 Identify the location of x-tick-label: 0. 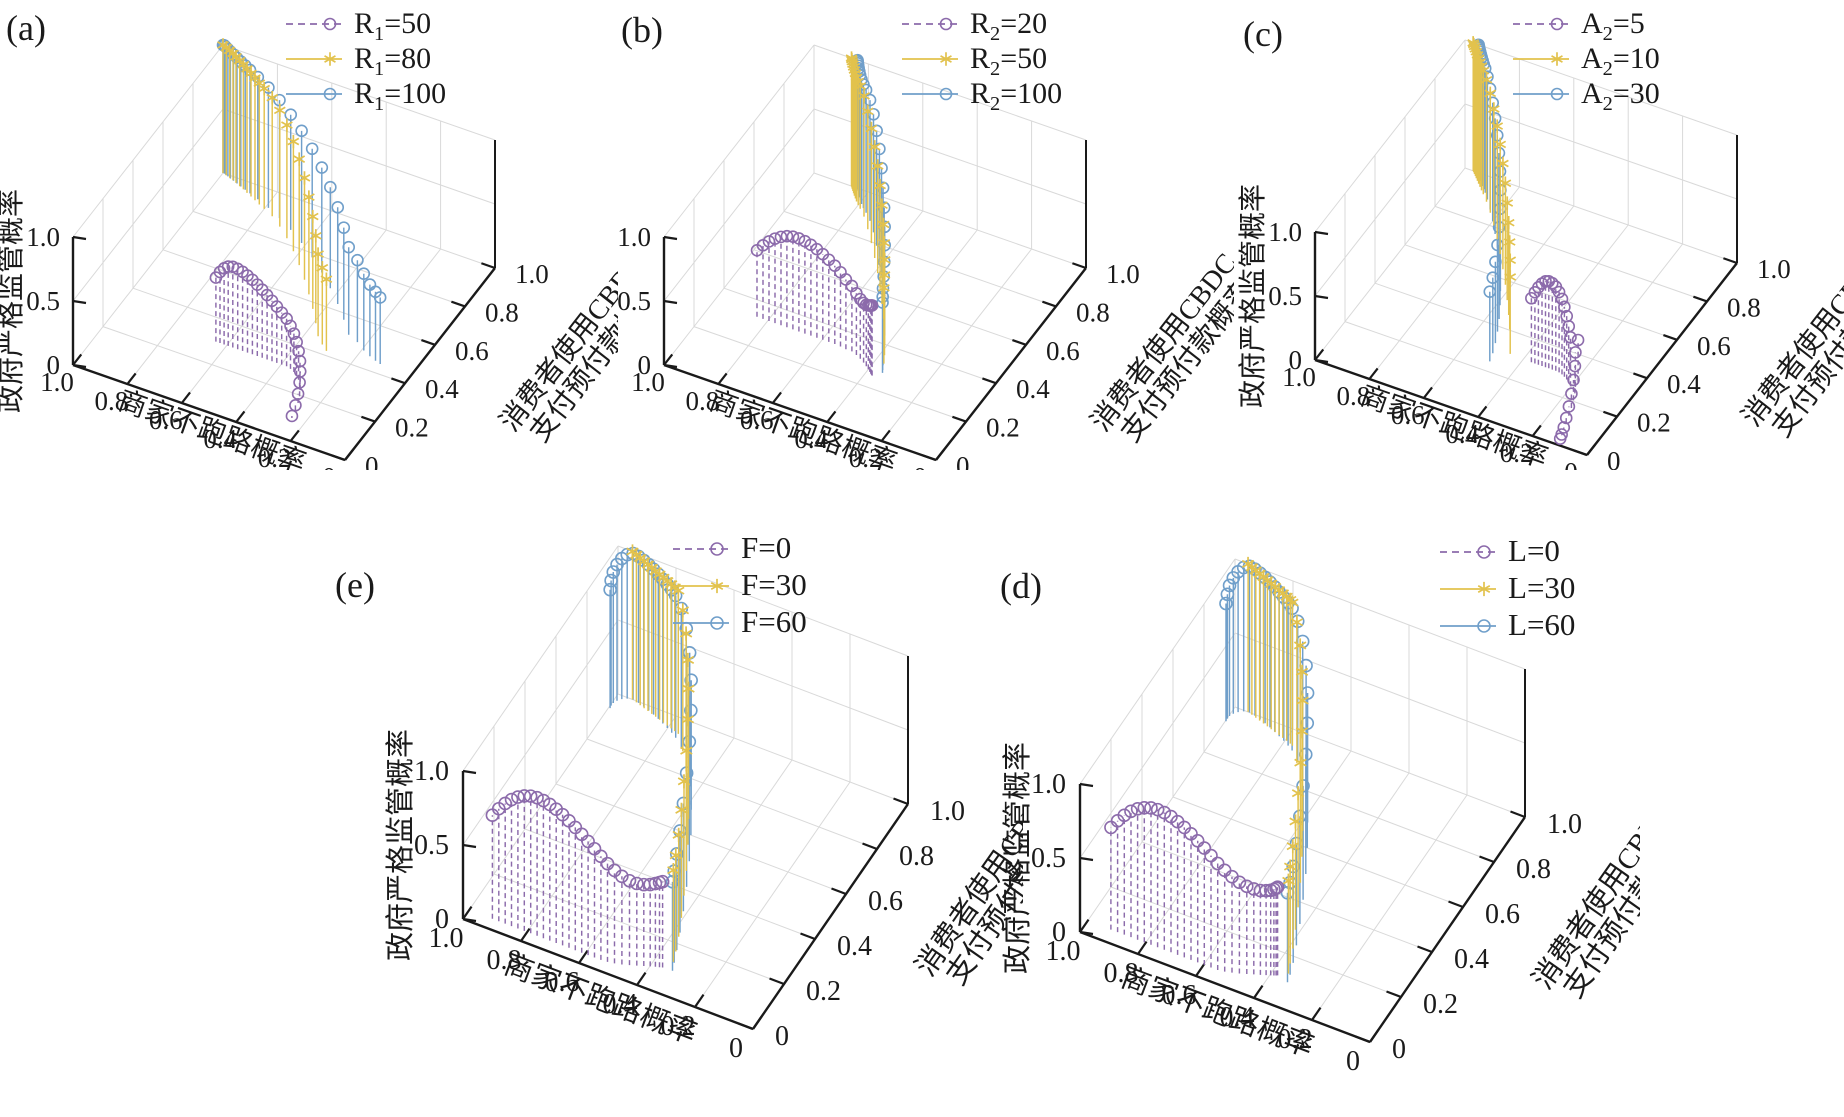
(1353, 1061).